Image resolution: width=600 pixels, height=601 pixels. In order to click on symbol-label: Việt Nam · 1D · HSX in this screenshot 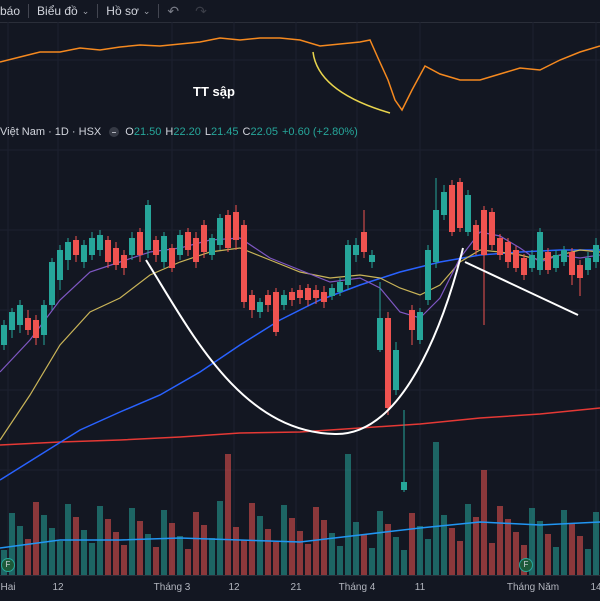, I will do `click(51, 132)`.